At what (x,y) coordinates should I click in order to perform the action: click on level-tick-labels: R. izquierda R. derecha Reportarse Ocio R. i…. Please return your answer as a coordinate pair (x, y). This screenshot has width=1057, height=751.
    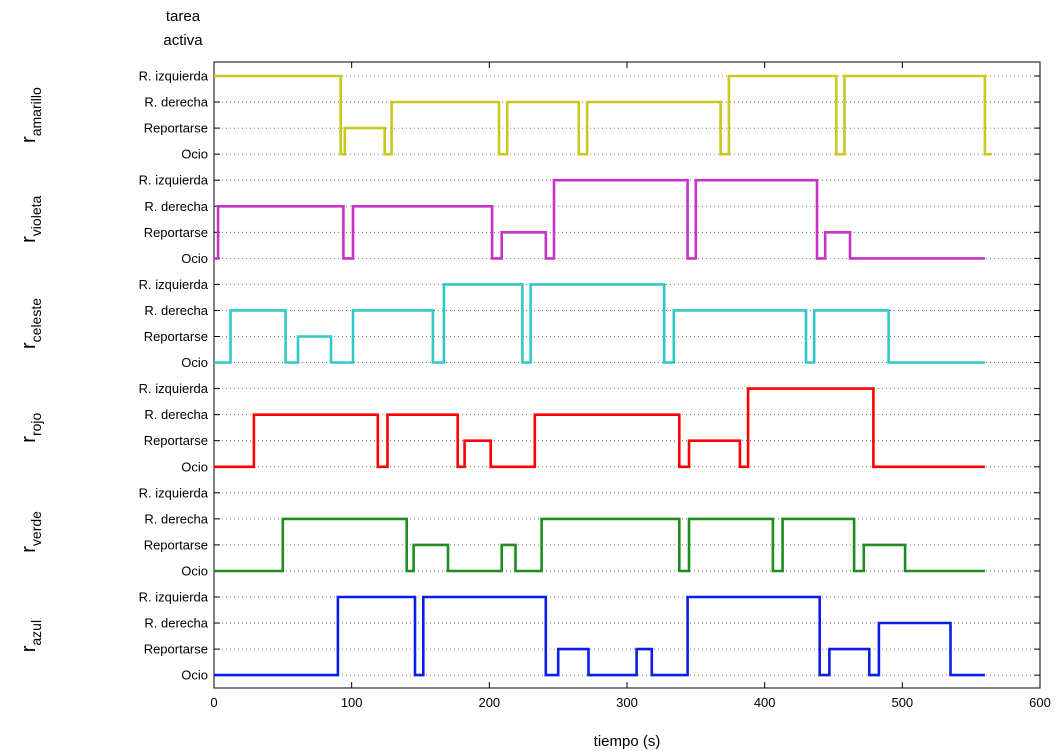
    Looking at the image, I should click on (174, 376).